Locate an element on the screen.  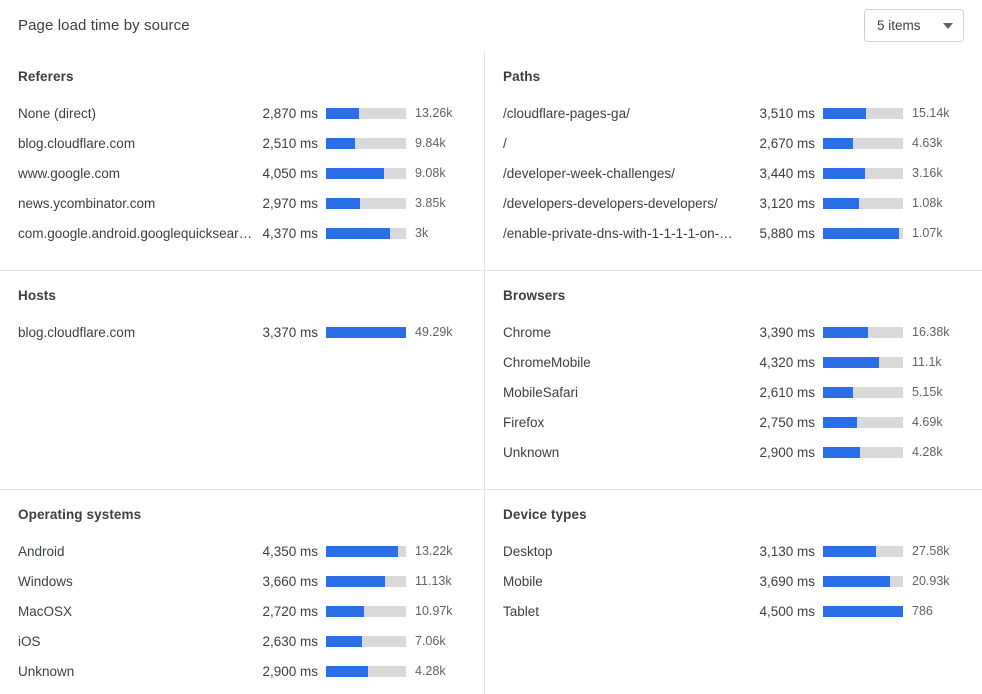
section-title: Hosts is located at coordinates (37, 295).